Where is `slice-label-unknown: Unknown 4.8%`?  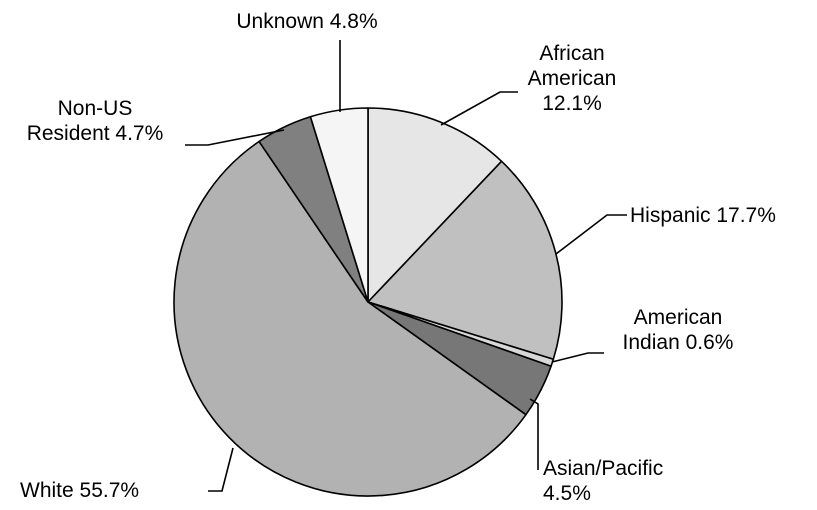 slice-label-unknown: Unknown 4.8% is located at coordinates (306, 21).